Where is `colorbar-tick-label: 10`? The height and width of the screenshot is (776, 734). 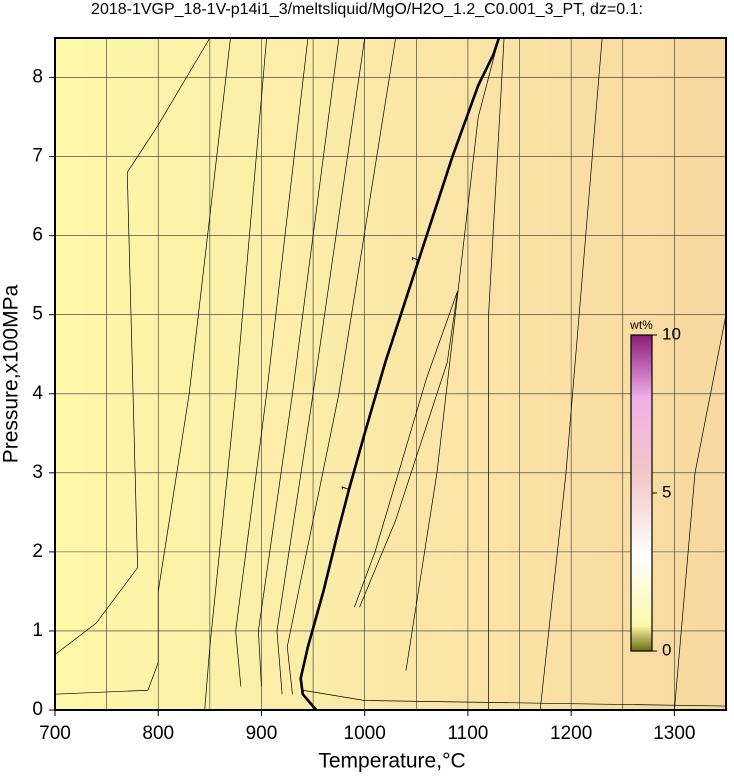
colorbar-tick-label: 10 is located at coordinates (671, 333).